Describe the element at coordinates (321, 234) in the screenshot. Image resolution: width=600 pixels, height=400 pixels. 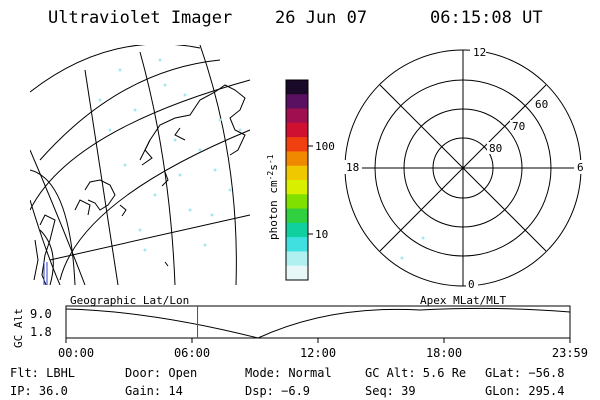
I see `colorbar-tick-10: 10` at that location.